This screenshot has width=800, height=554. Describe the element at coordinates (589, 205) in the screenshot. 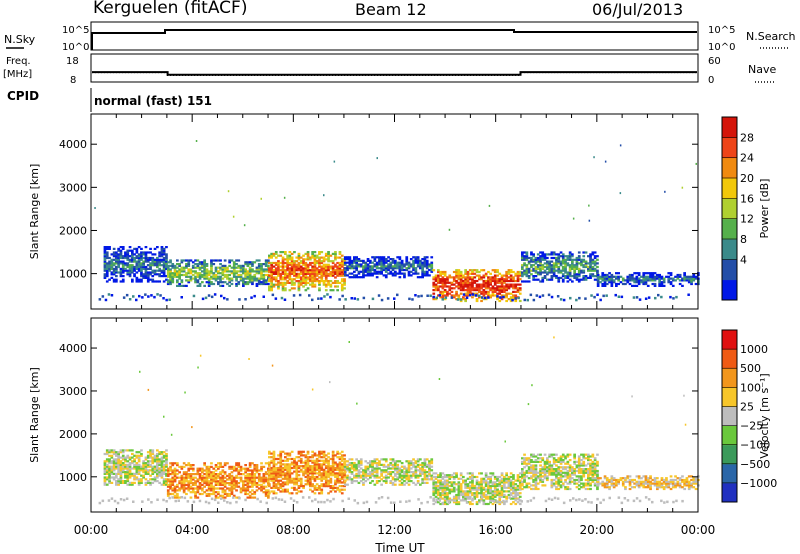

I see `echo-speck` at that location.